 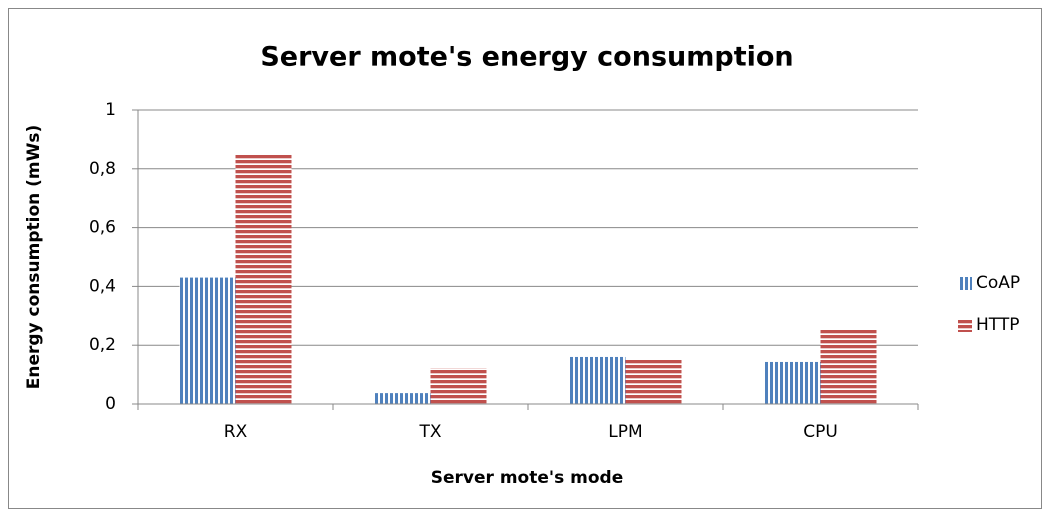 I want to click on x-tick-label: RX, so click(x=236, y=432).